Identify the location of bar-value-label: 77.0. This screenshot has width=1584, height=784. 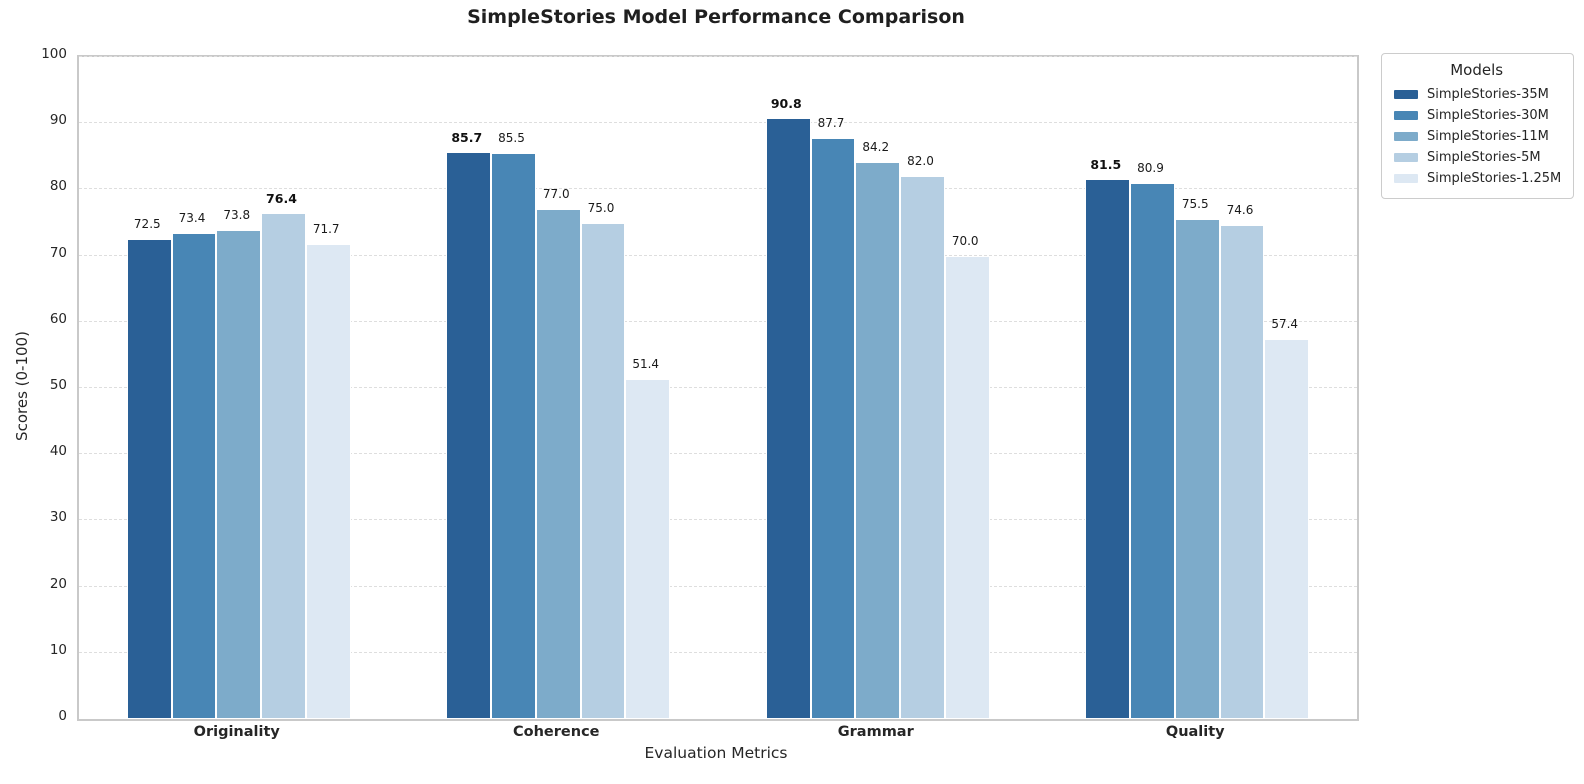
(556, 194).